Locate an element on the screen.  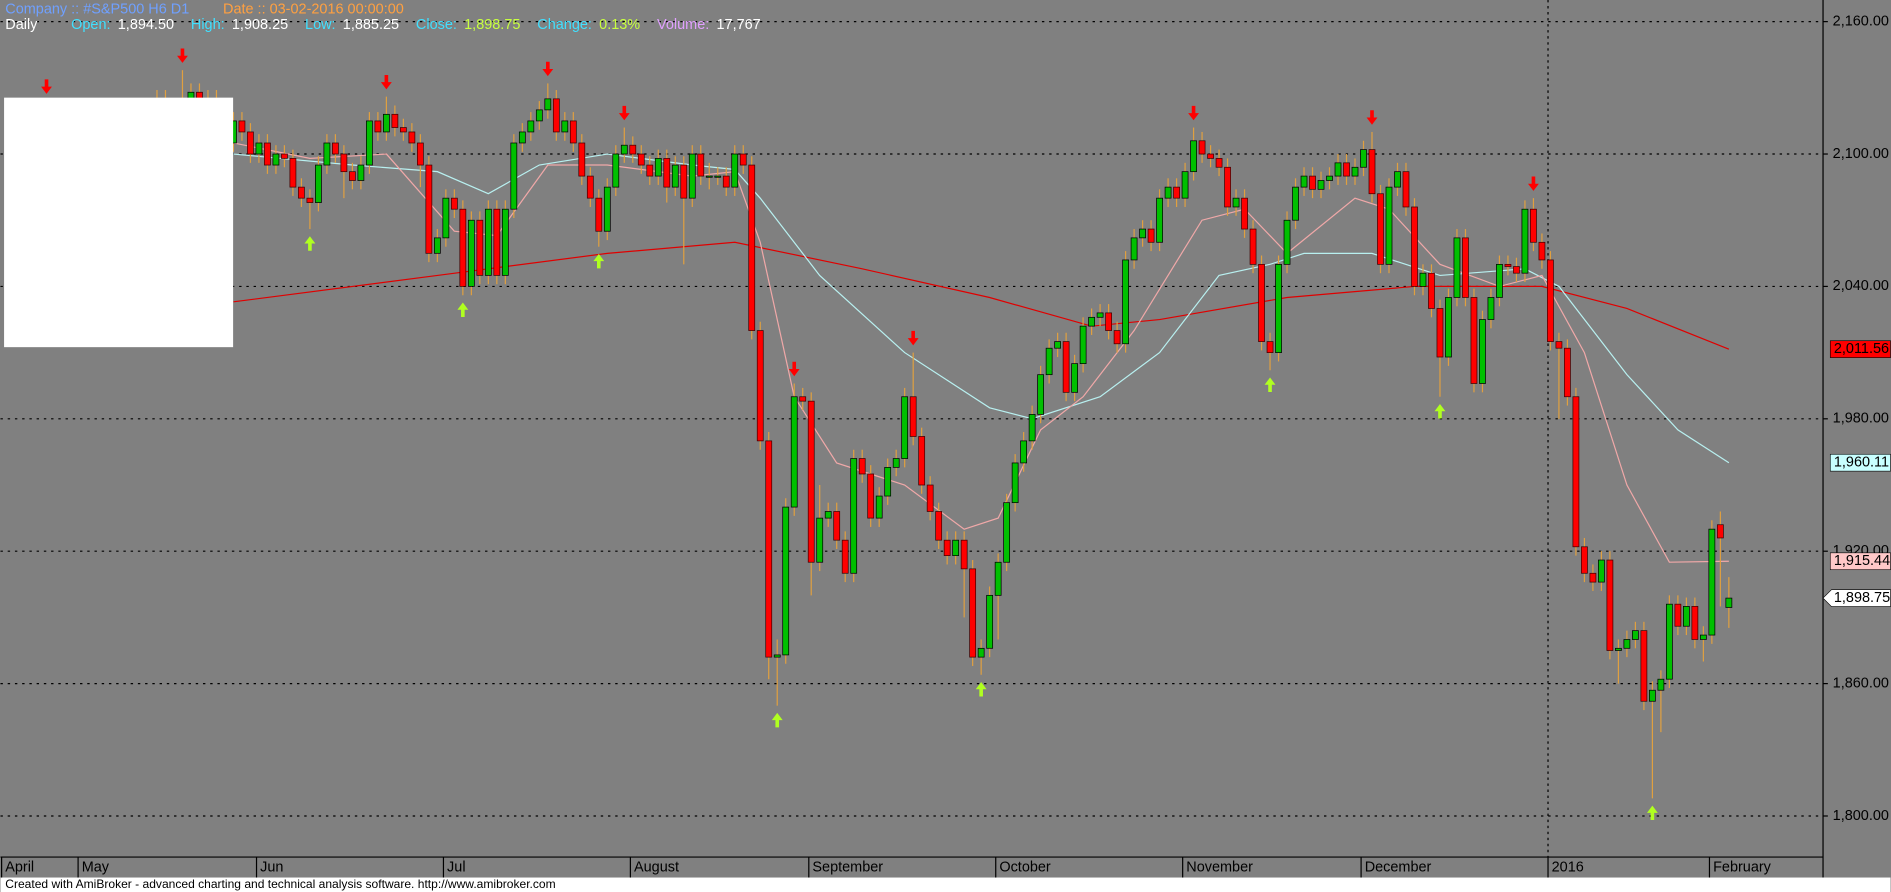
header-text: 1,898.75 is located at coordinates (492, 25).